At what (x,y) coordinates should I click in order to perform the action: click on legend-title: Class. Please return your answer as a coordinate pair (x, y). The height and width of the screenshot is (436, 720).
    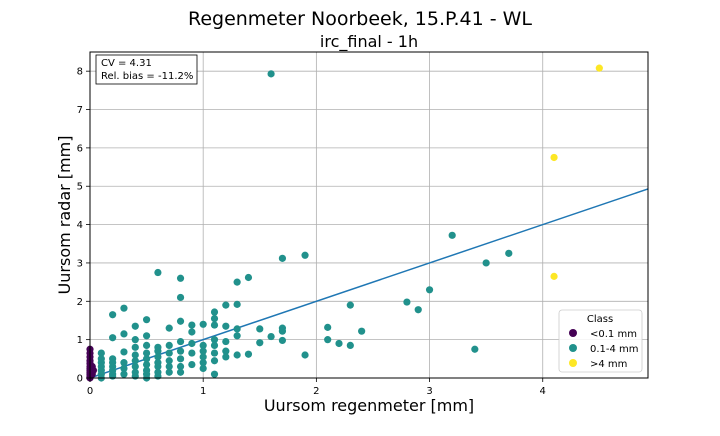
    Looking at the image, I should click on (600, 319).